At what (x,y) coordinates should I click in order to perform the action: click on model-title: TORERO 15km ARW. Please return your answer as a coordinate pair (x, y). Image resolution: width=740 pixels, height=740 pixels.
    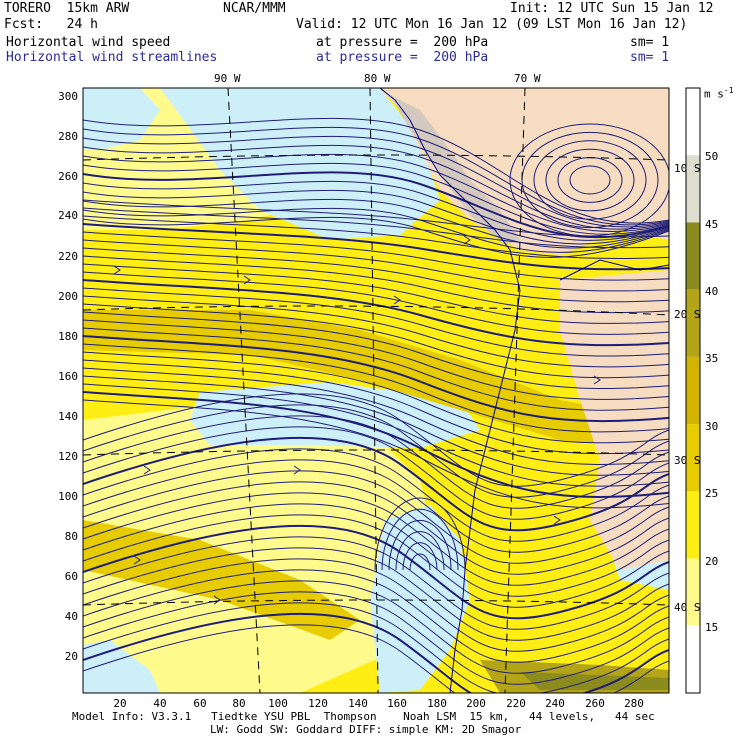
    Looking at the image, I should click on (67, 8).